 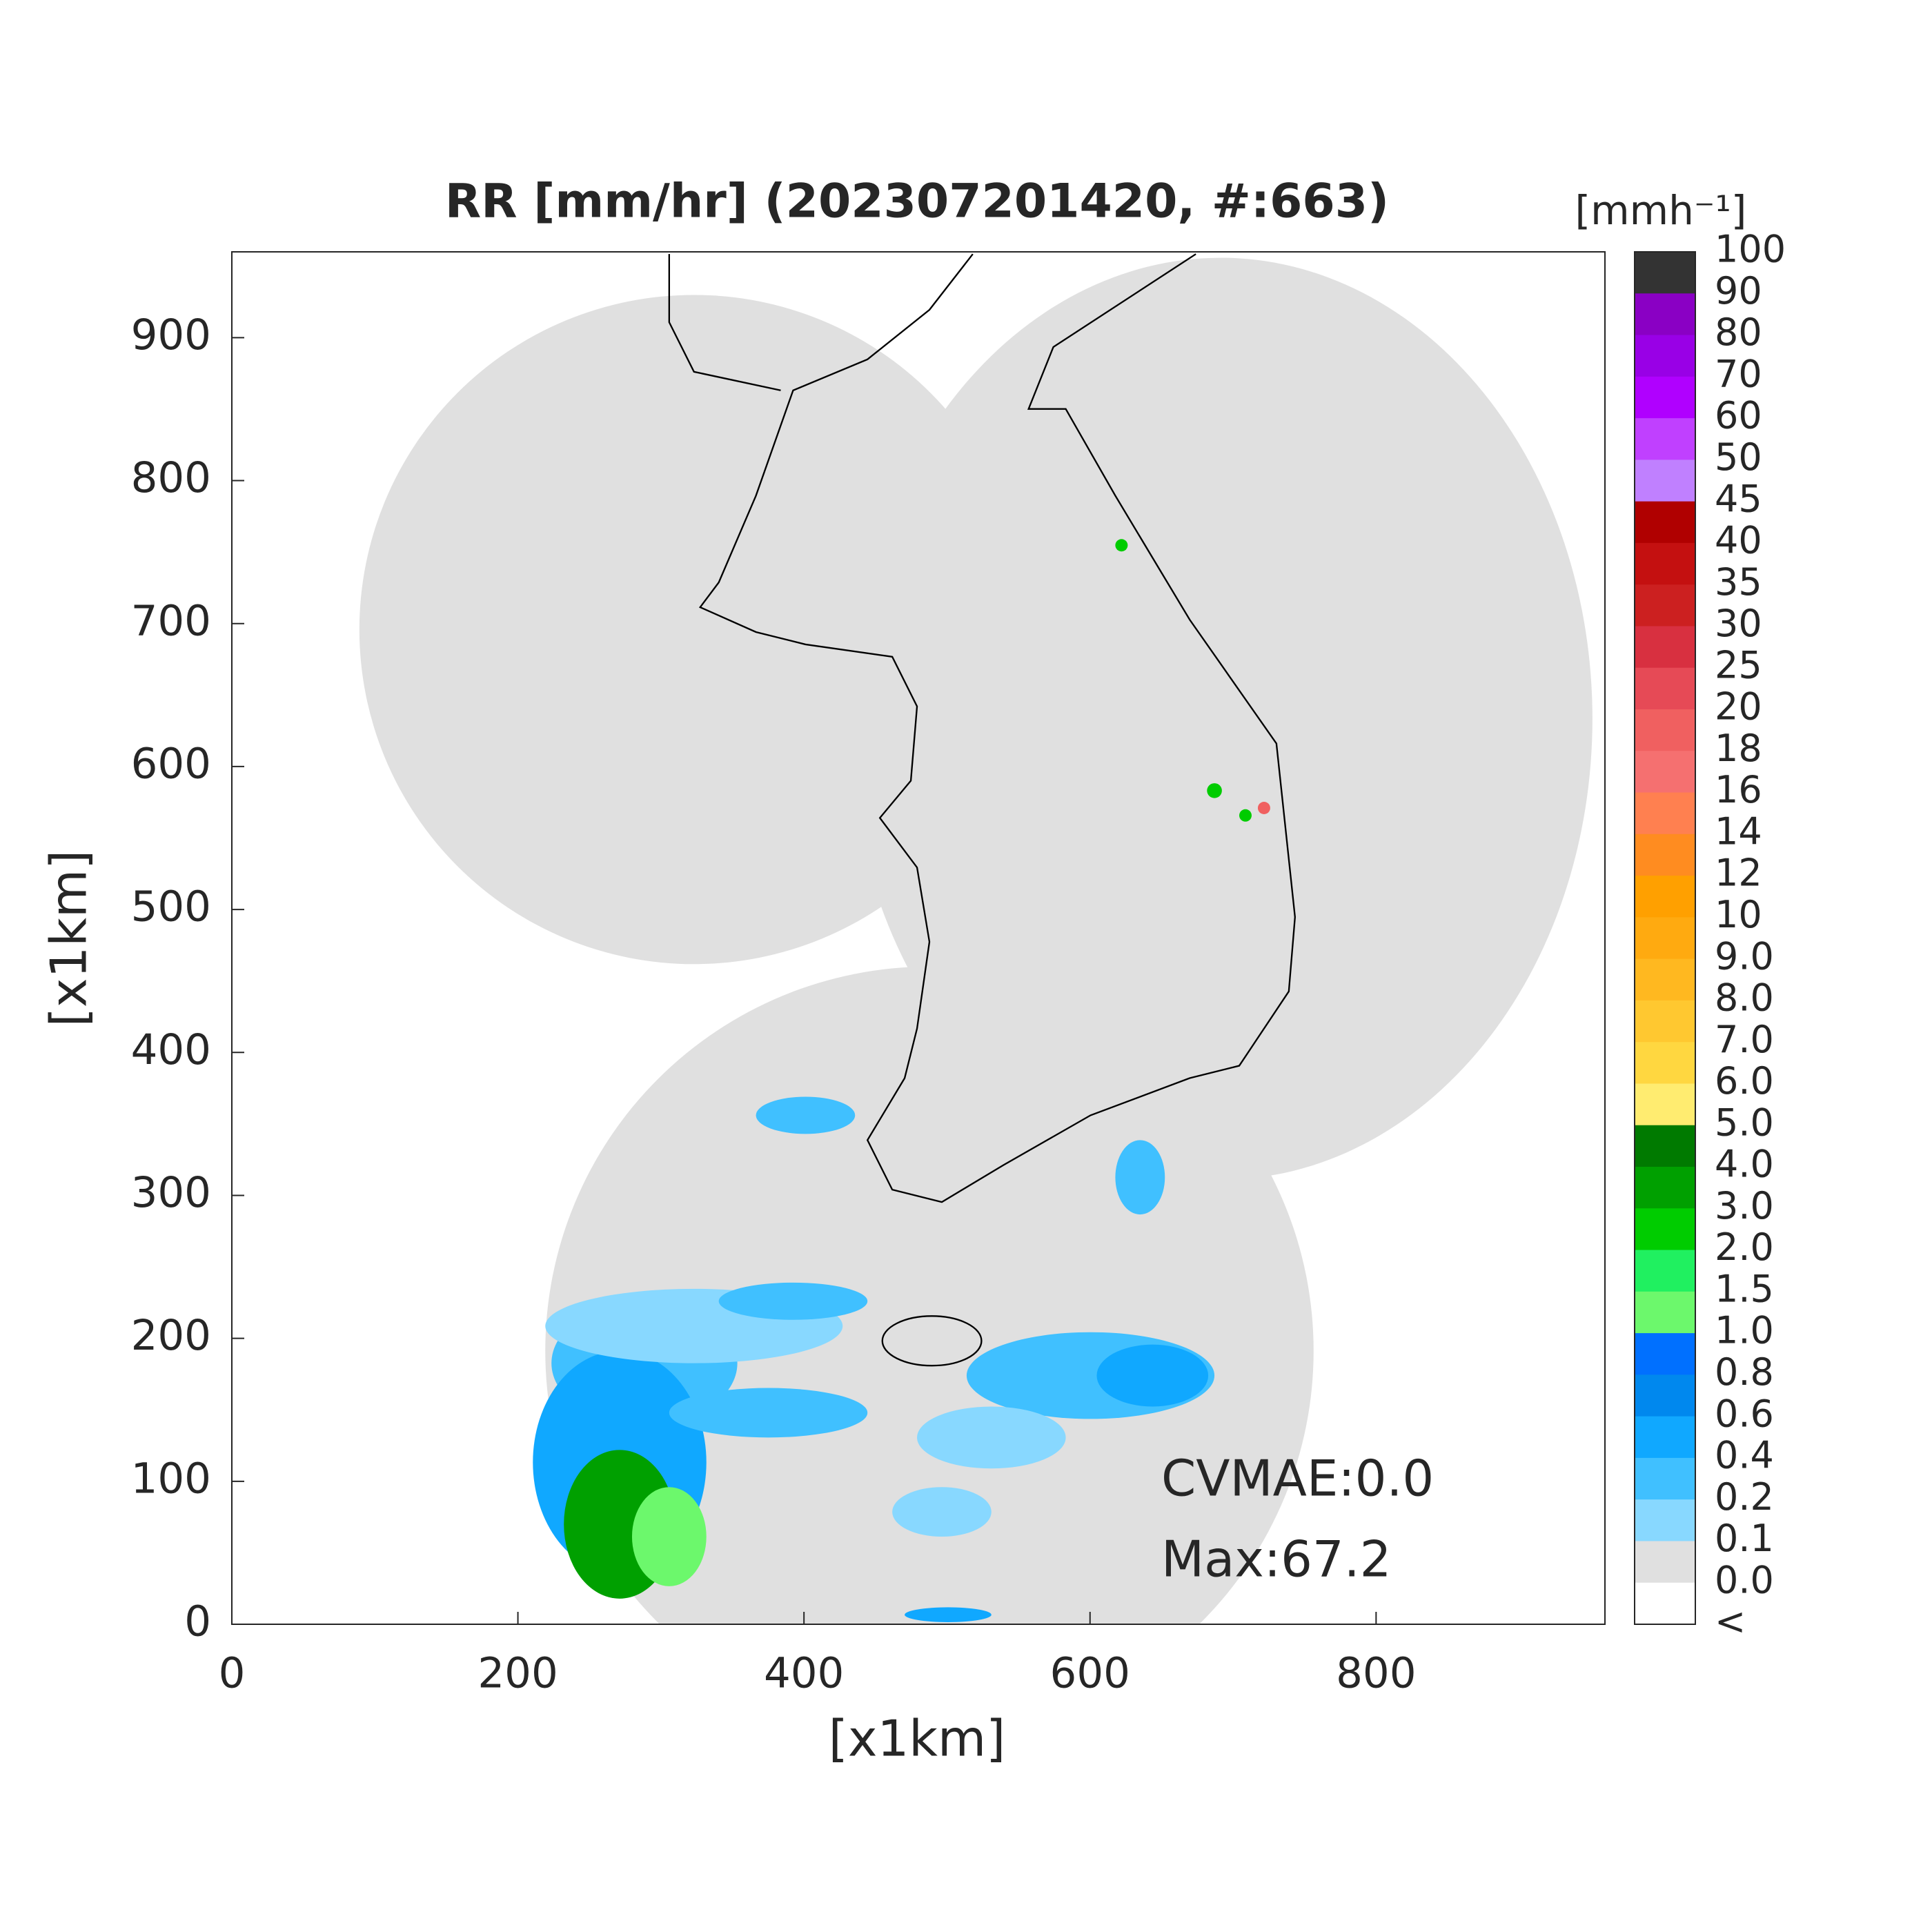 I want to click on y-tick-label: 900, so click(x=171, y=334).